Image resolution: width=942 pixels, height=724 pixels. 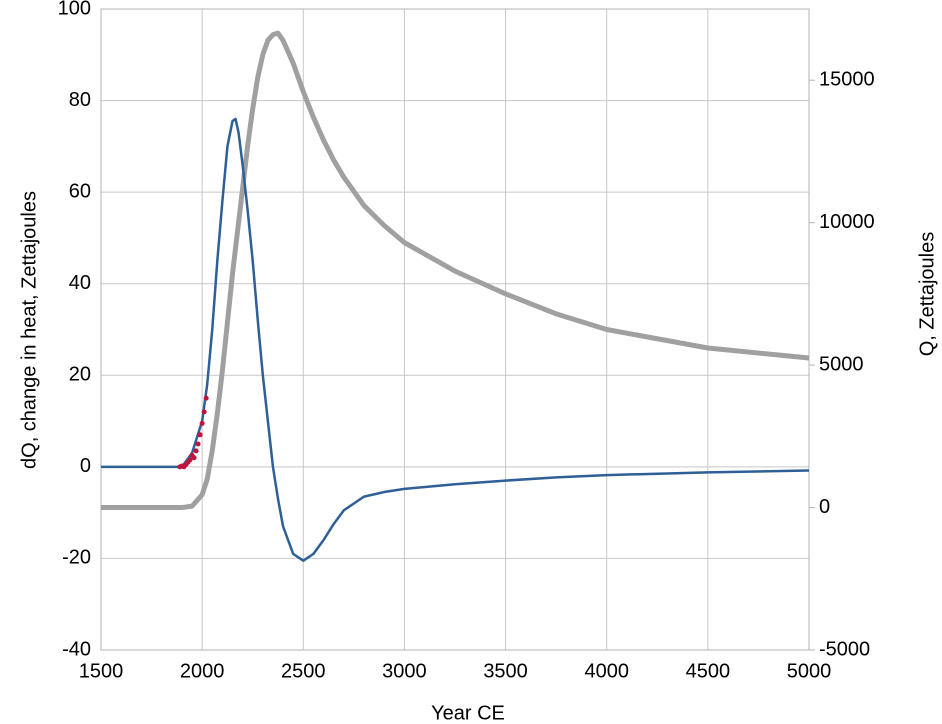 What do you see at coordinates (841, 364) in the screenshot?
I see `y2-tick-label: 5000` at bounding box center [841, 364].